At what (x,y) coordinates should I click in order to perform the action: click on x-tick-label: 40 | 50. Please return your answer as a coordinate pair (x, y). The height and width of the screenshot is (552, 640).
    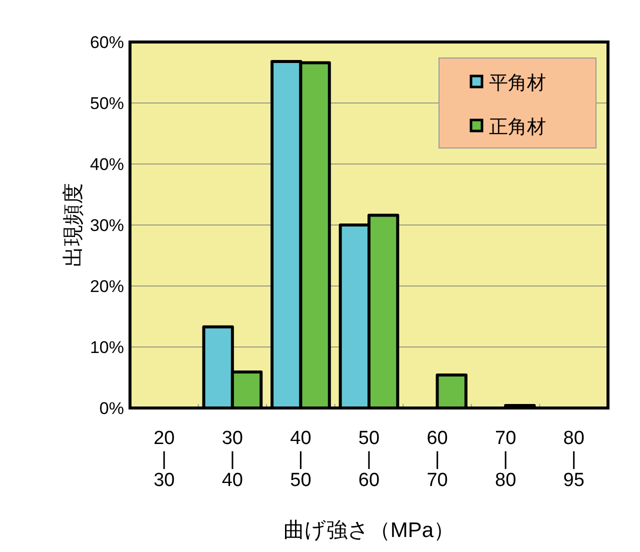
    Looking at the image, I should click on (301, 459).